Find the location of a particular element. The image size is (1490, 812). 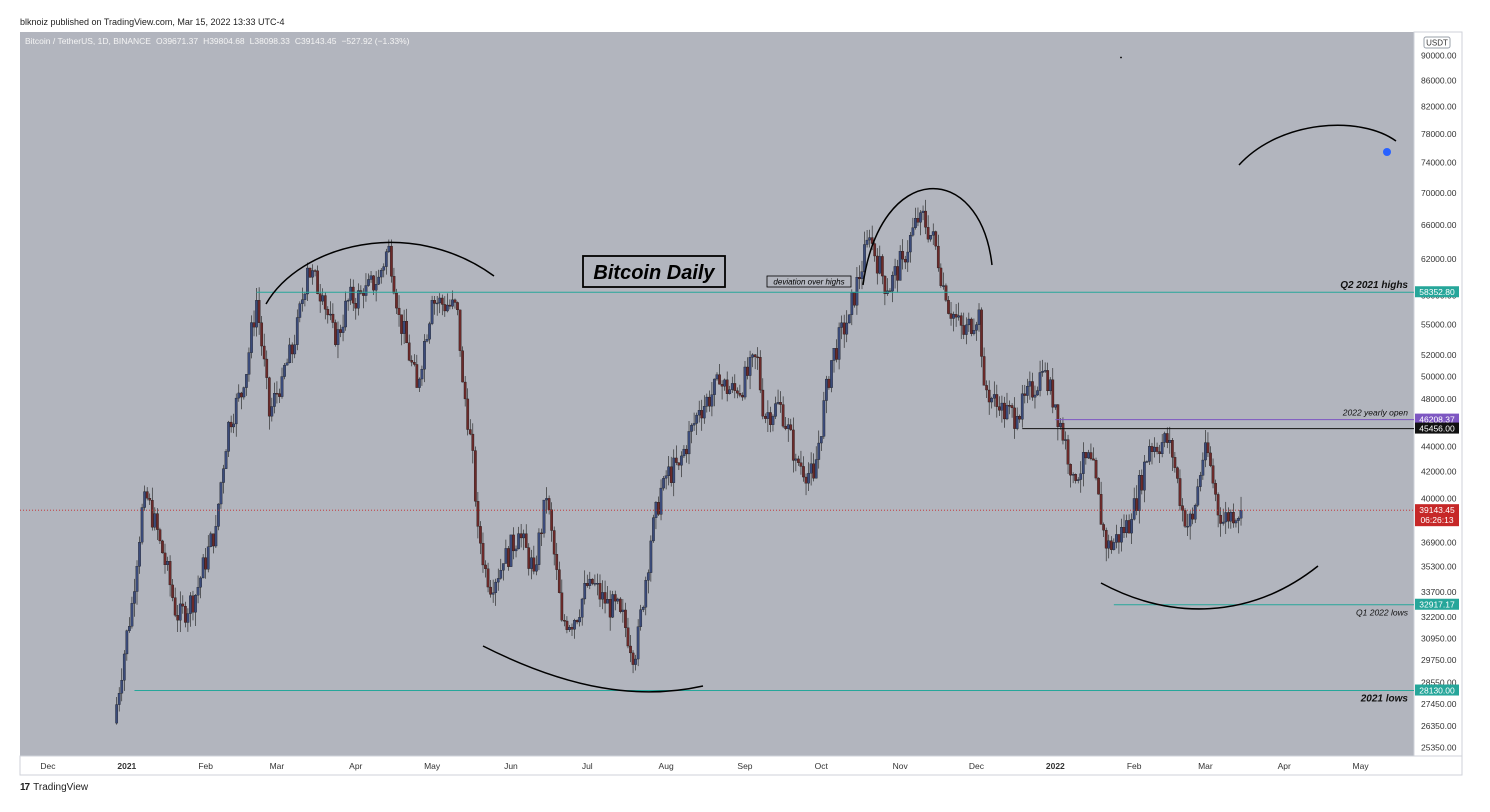

drawn-arc is located at coordinates (1317, 145).